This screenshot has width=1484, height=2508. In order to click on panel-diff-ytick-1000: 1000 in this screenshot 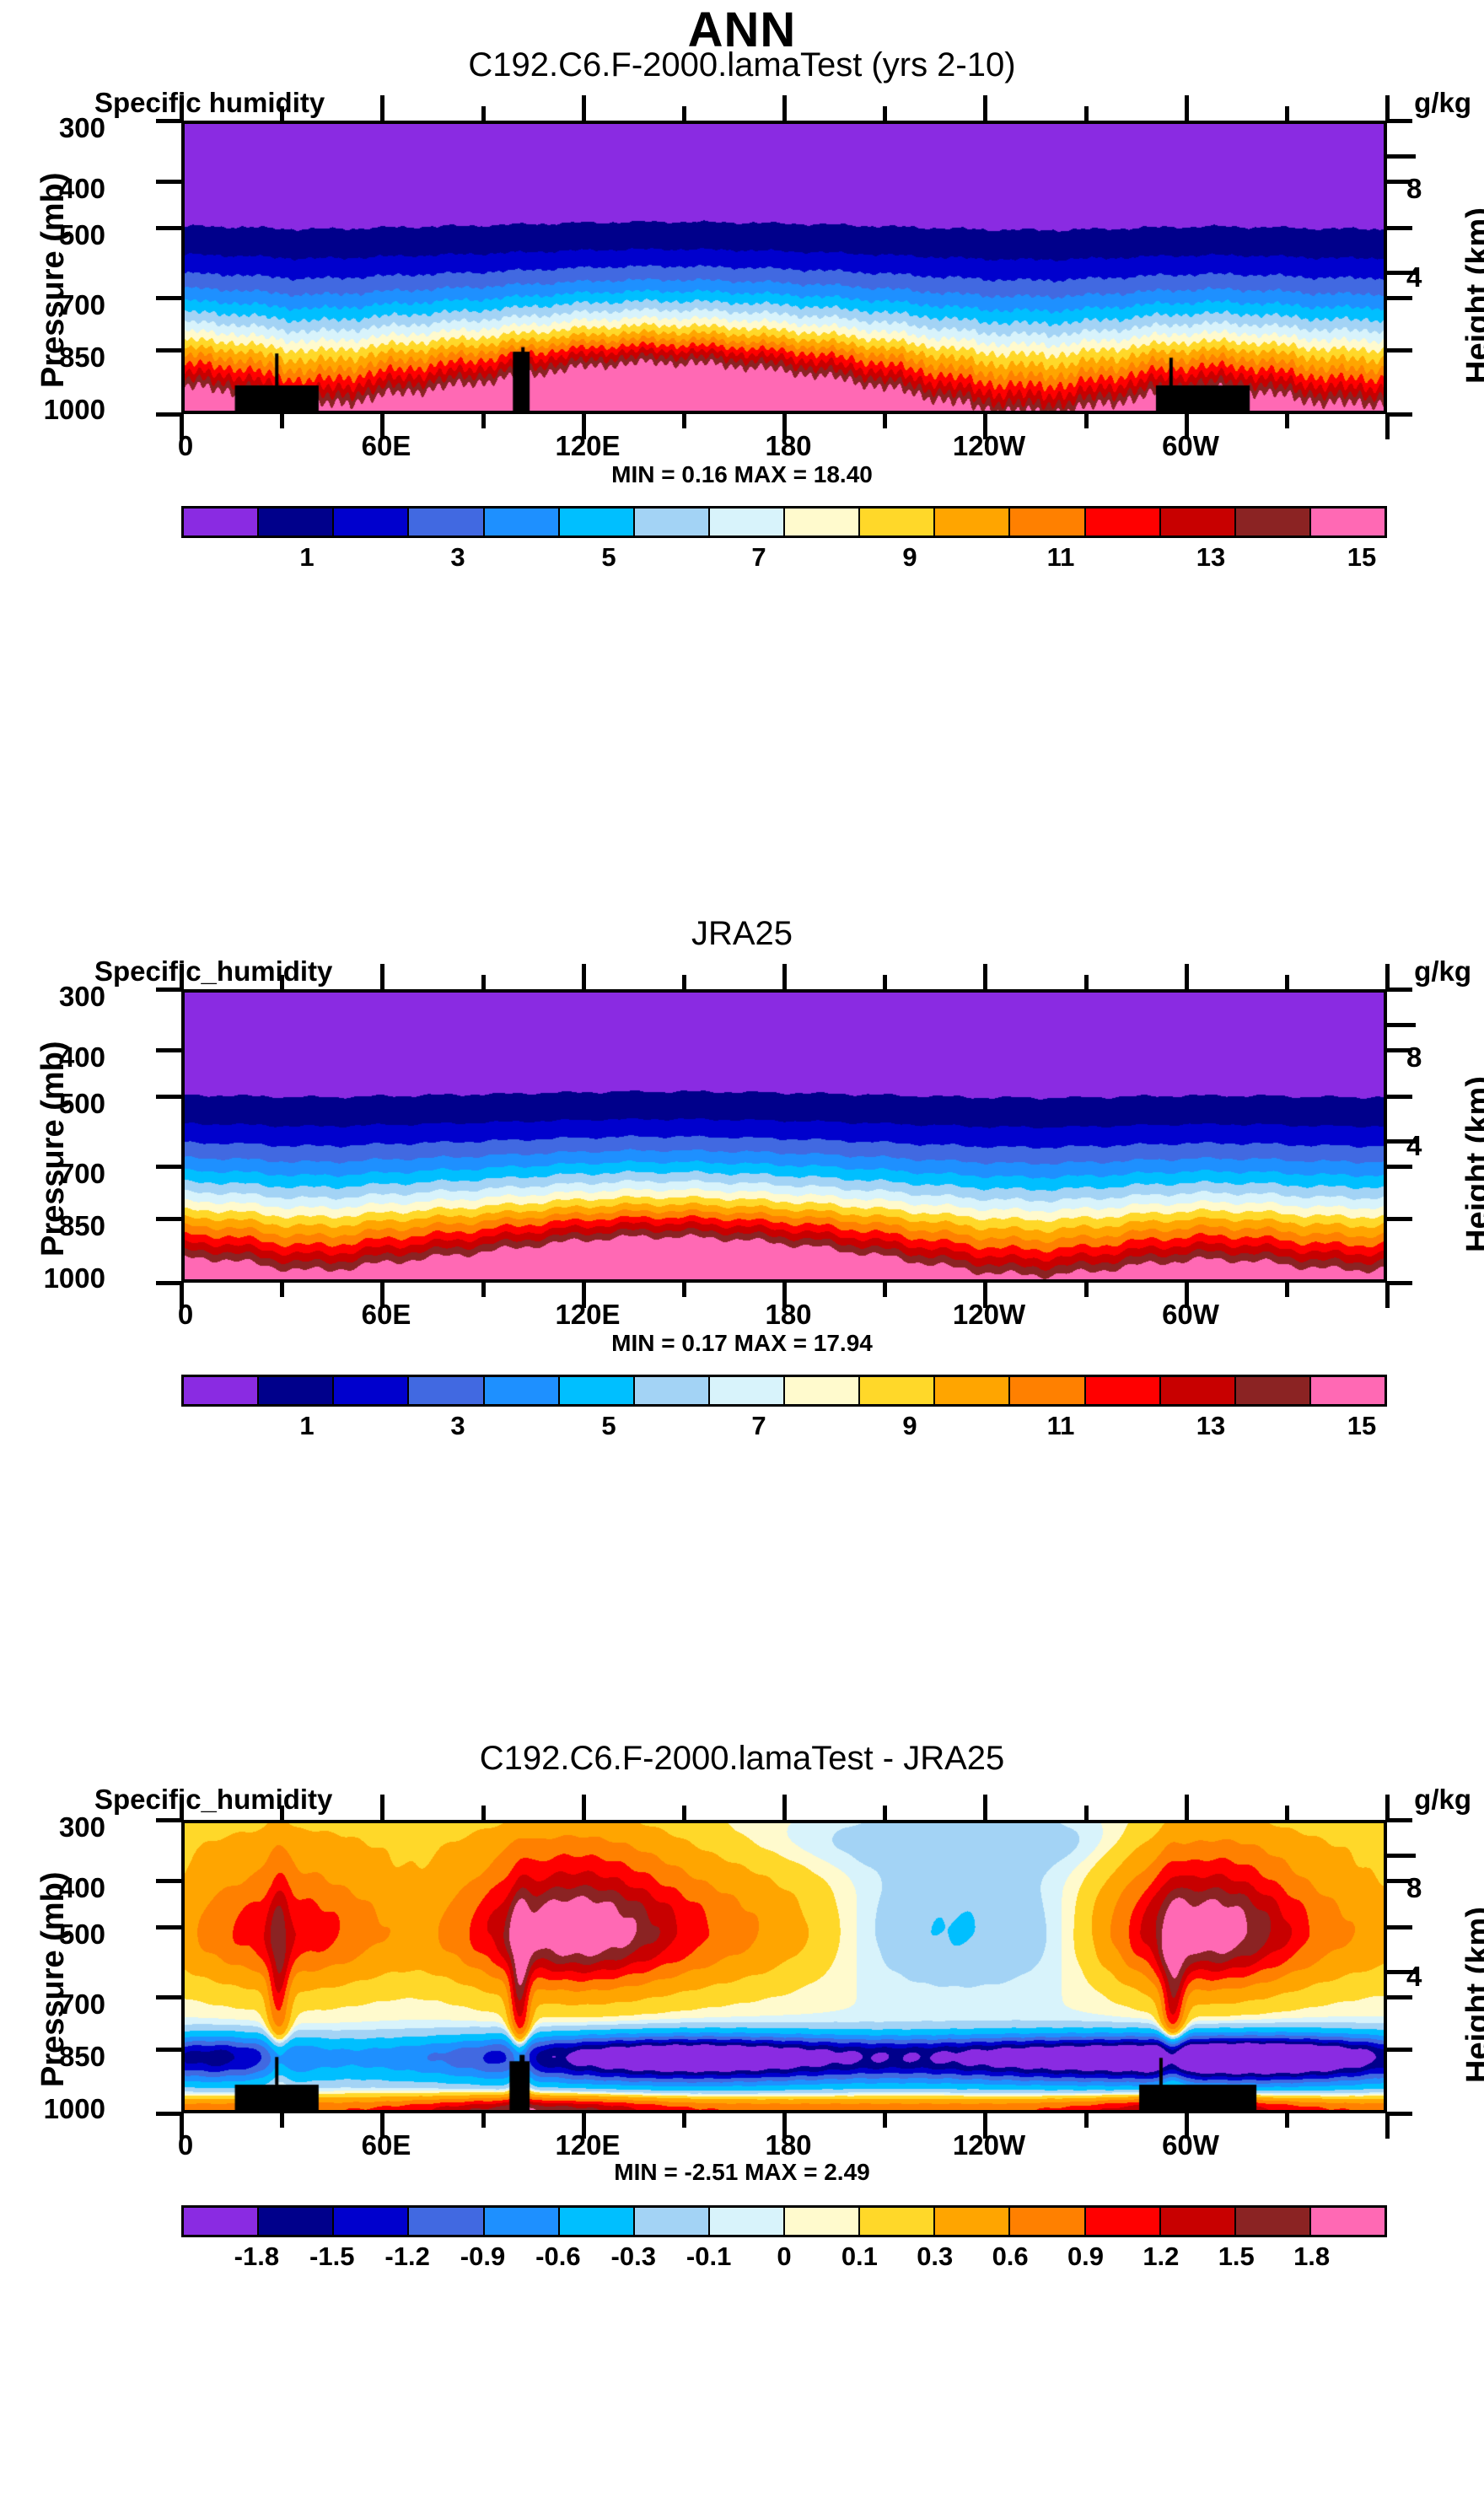, I will do `click(74, 2108)`.